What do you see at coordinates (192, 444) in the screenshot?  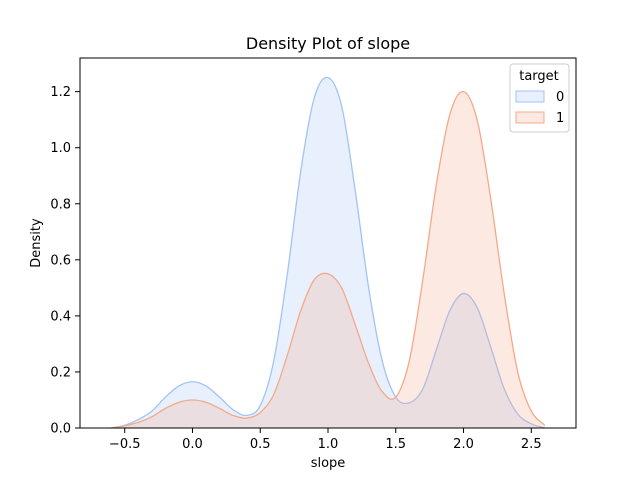 I see `x-tick-label: 0.0` at bounding box center [192, 444].